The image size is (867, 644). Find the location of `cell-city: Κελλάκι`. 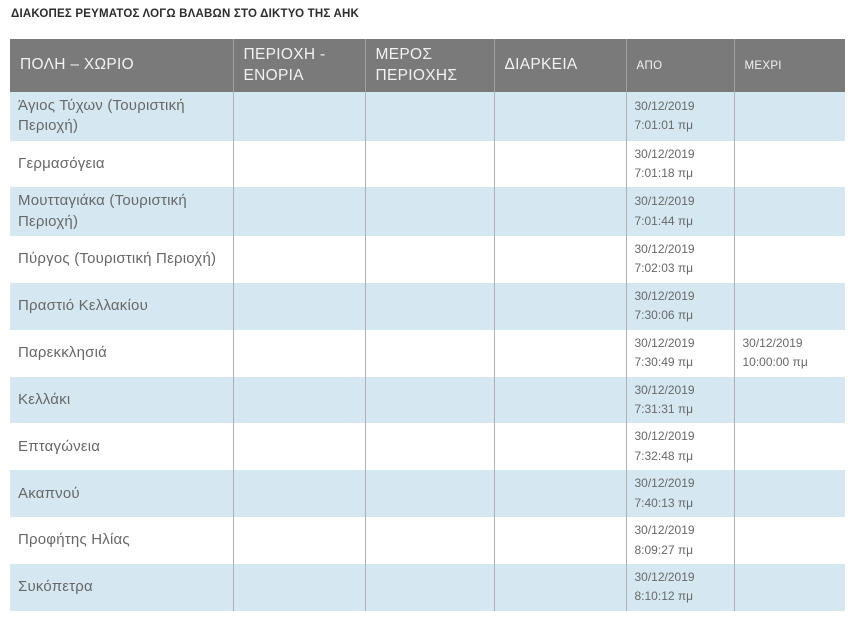

cell-city: Κελλάκι is located at coordinates (44, 399).